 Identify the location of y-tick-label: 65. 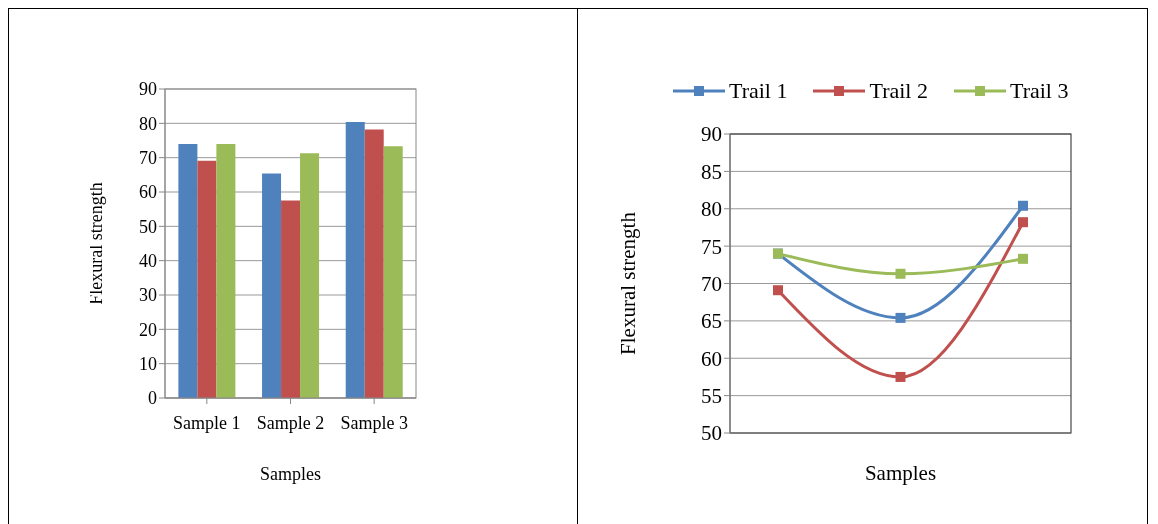
(711, 321).